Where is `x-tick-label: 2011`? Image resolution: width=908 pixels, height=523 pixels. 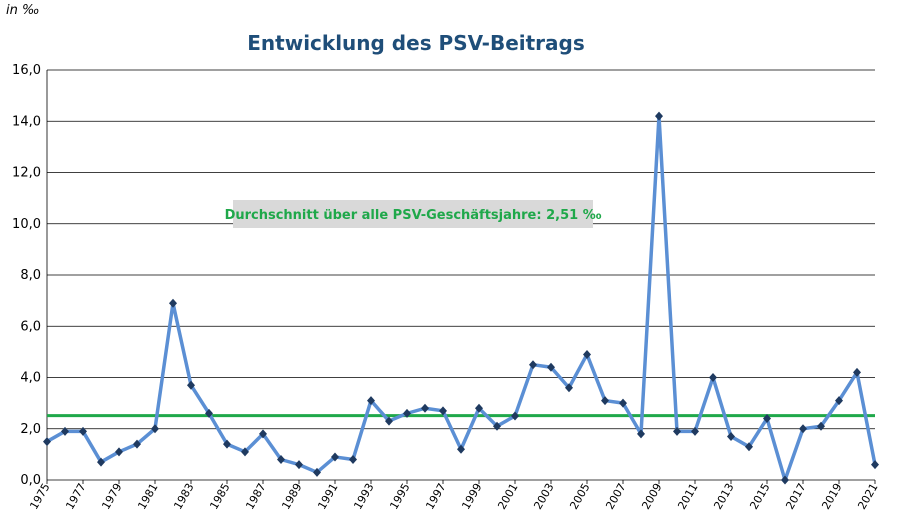
x-tick-label: 2011 is located at coordinates (687, 496).